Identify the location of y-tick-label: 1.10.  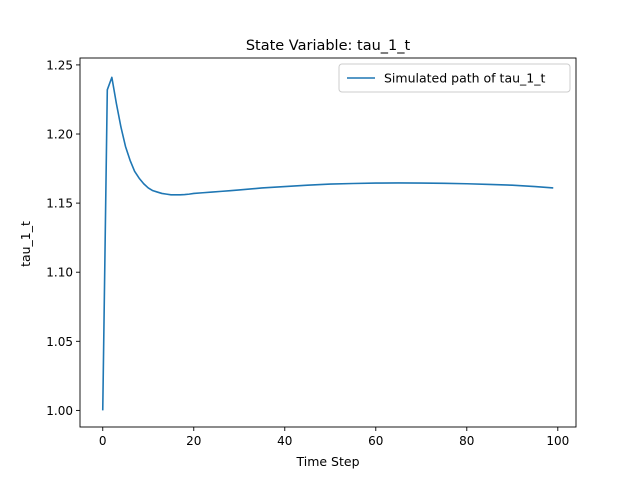
(59, 273).